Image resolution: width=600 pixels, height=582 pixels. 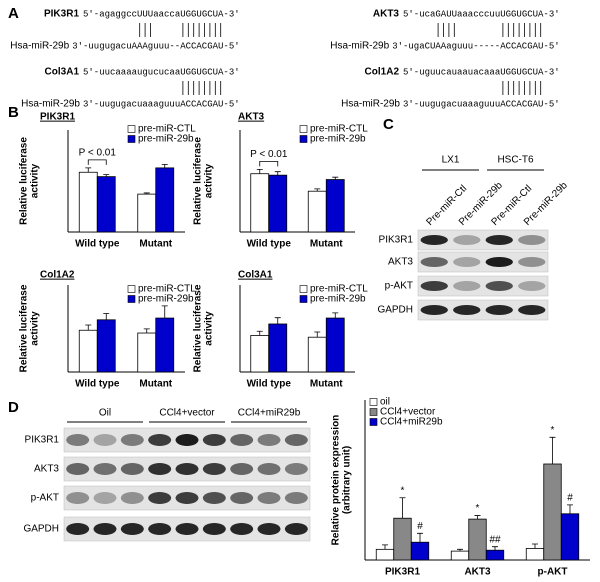 What do you see at coordinates (161, 104) in the screenshot?
I see `mirna-sequence: 3'-uugugacuaaaguuuACCACGAU-5'` at bounding box center [161, 104].